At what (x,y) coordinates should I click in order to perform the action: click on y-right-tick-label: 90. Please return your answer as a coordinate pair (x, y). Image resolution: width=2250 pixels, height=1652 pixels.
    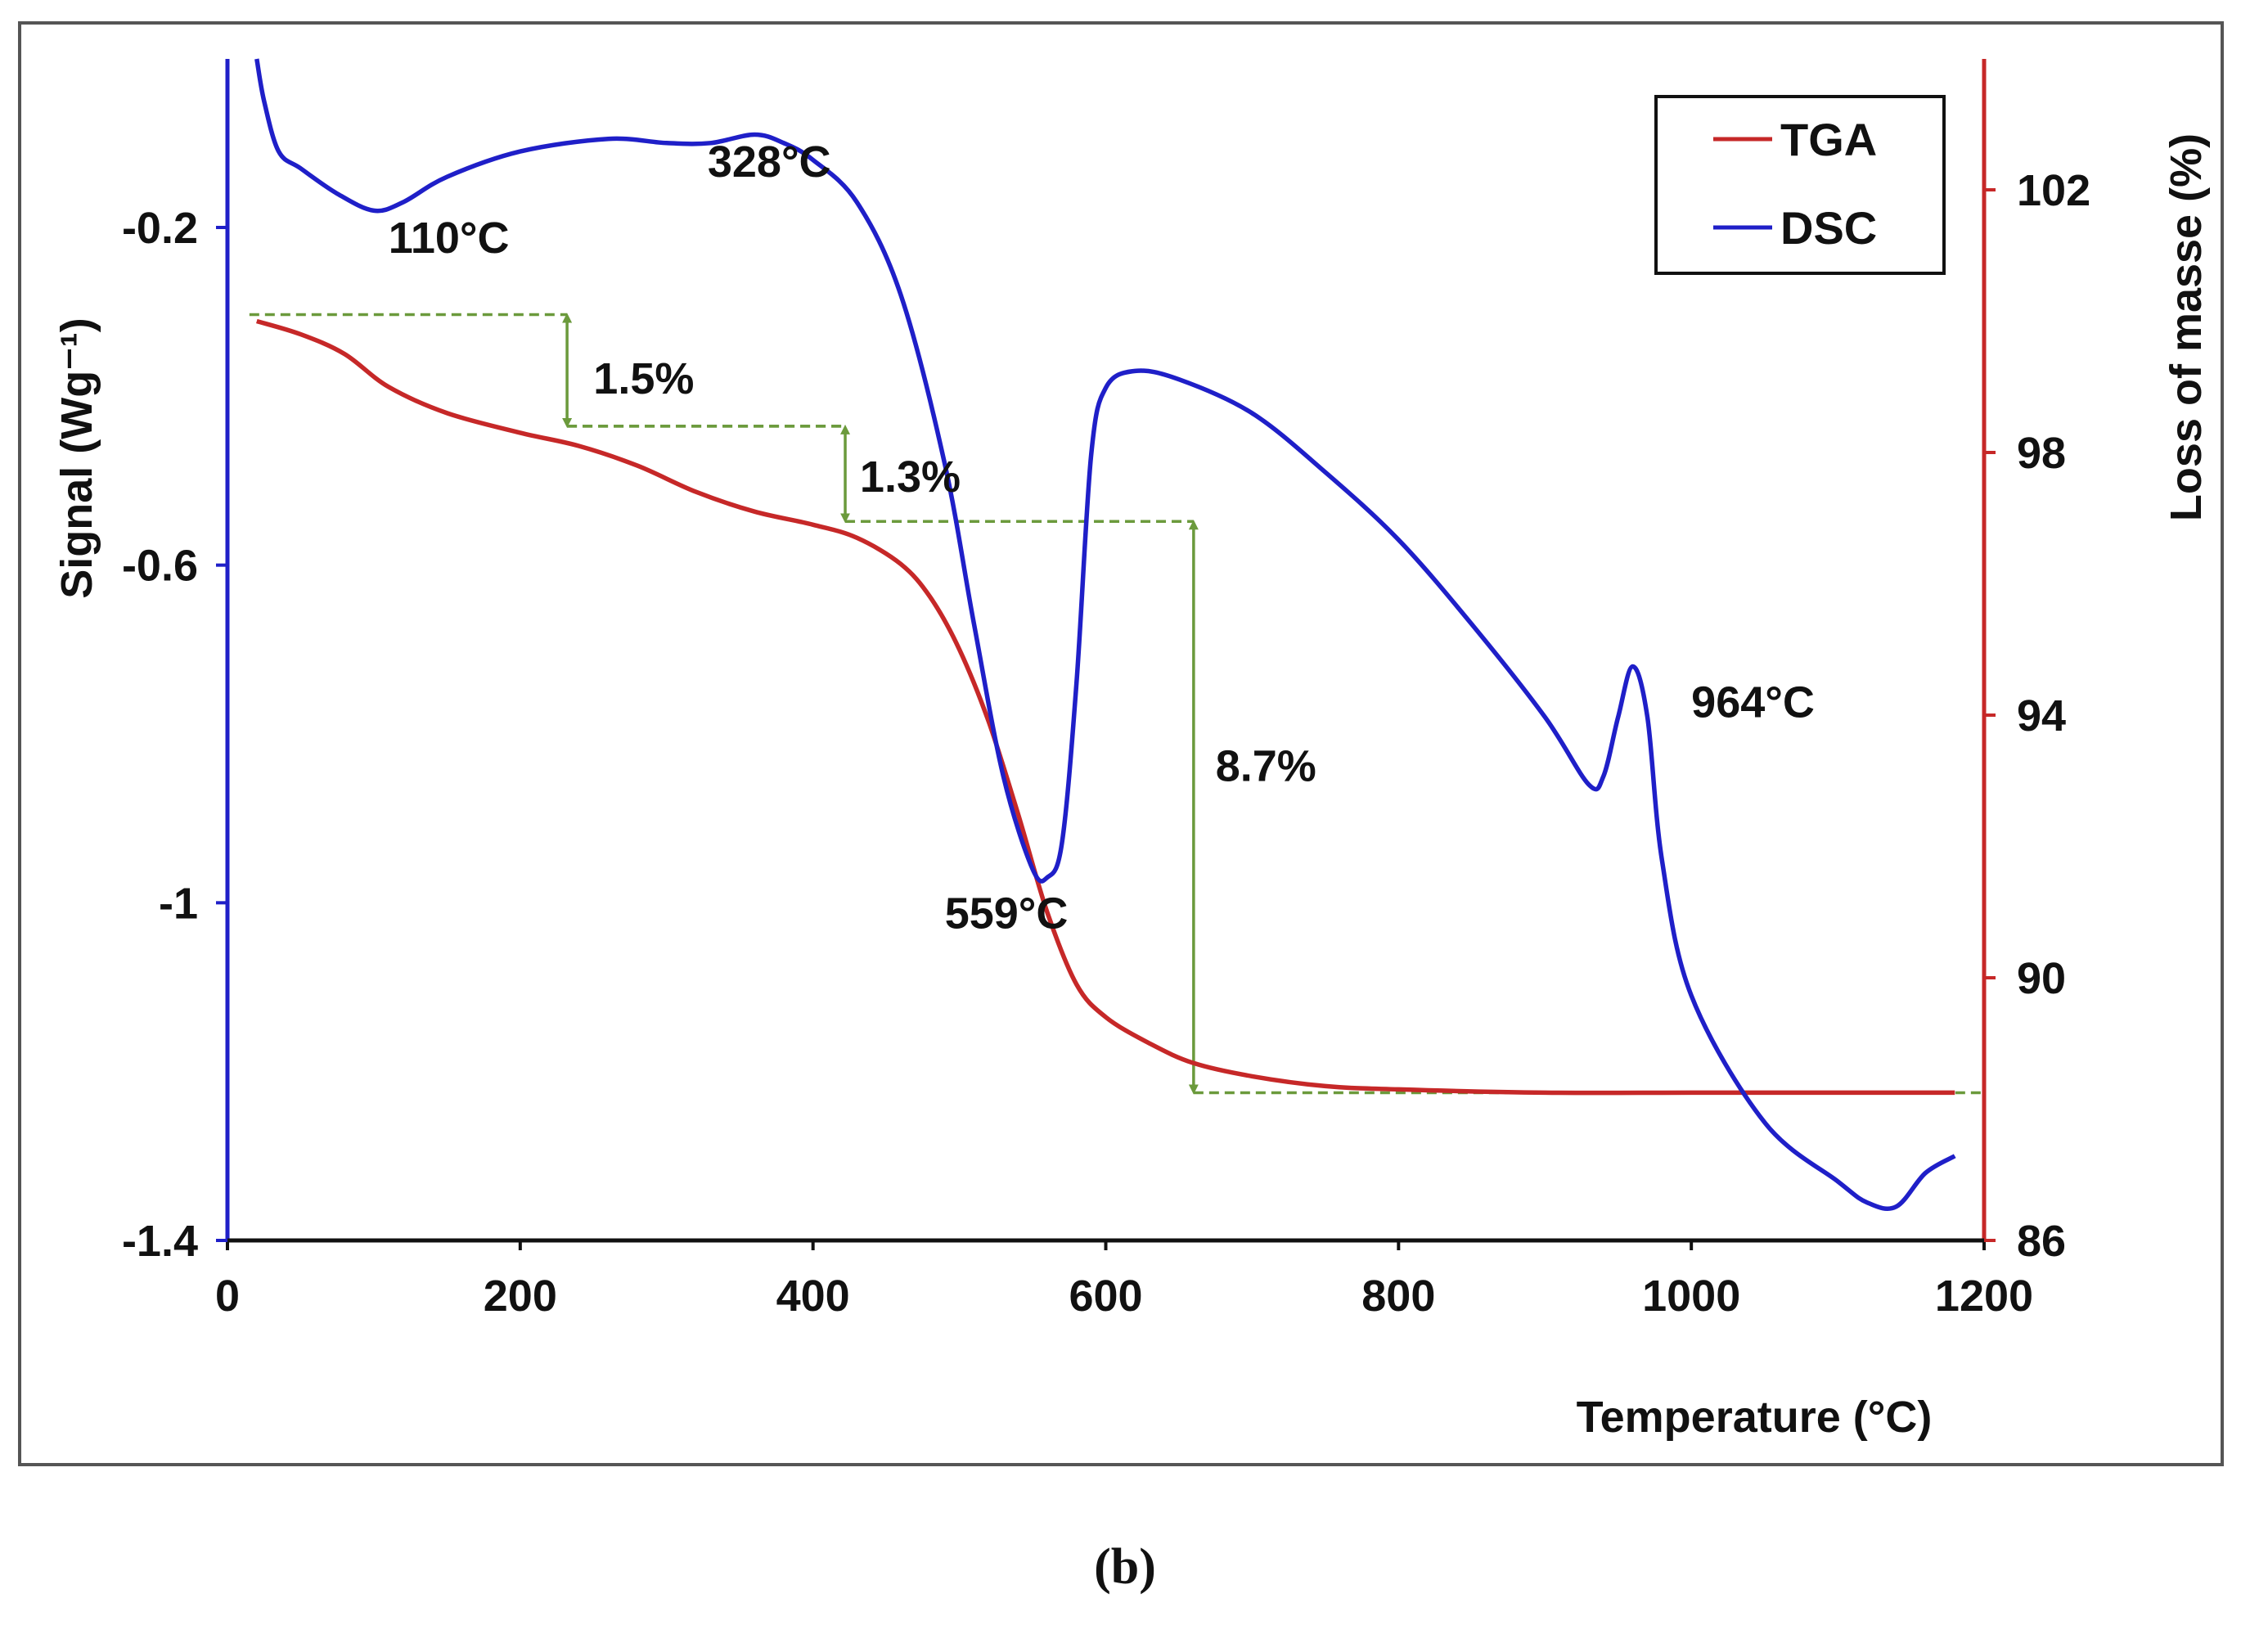
    Looking at the image, I should click on (2042, 978).